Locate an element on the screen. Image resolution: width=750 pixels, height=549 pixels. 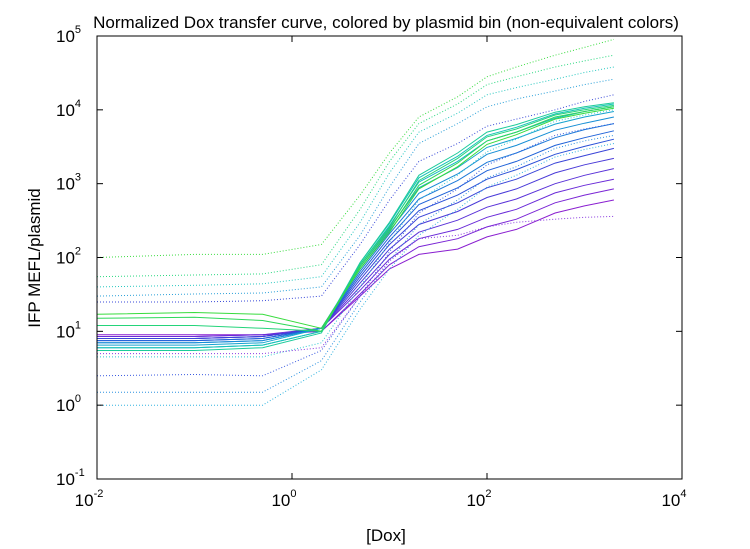
y-tick-label-2: 10¹ is located at coordinates (68, 330).